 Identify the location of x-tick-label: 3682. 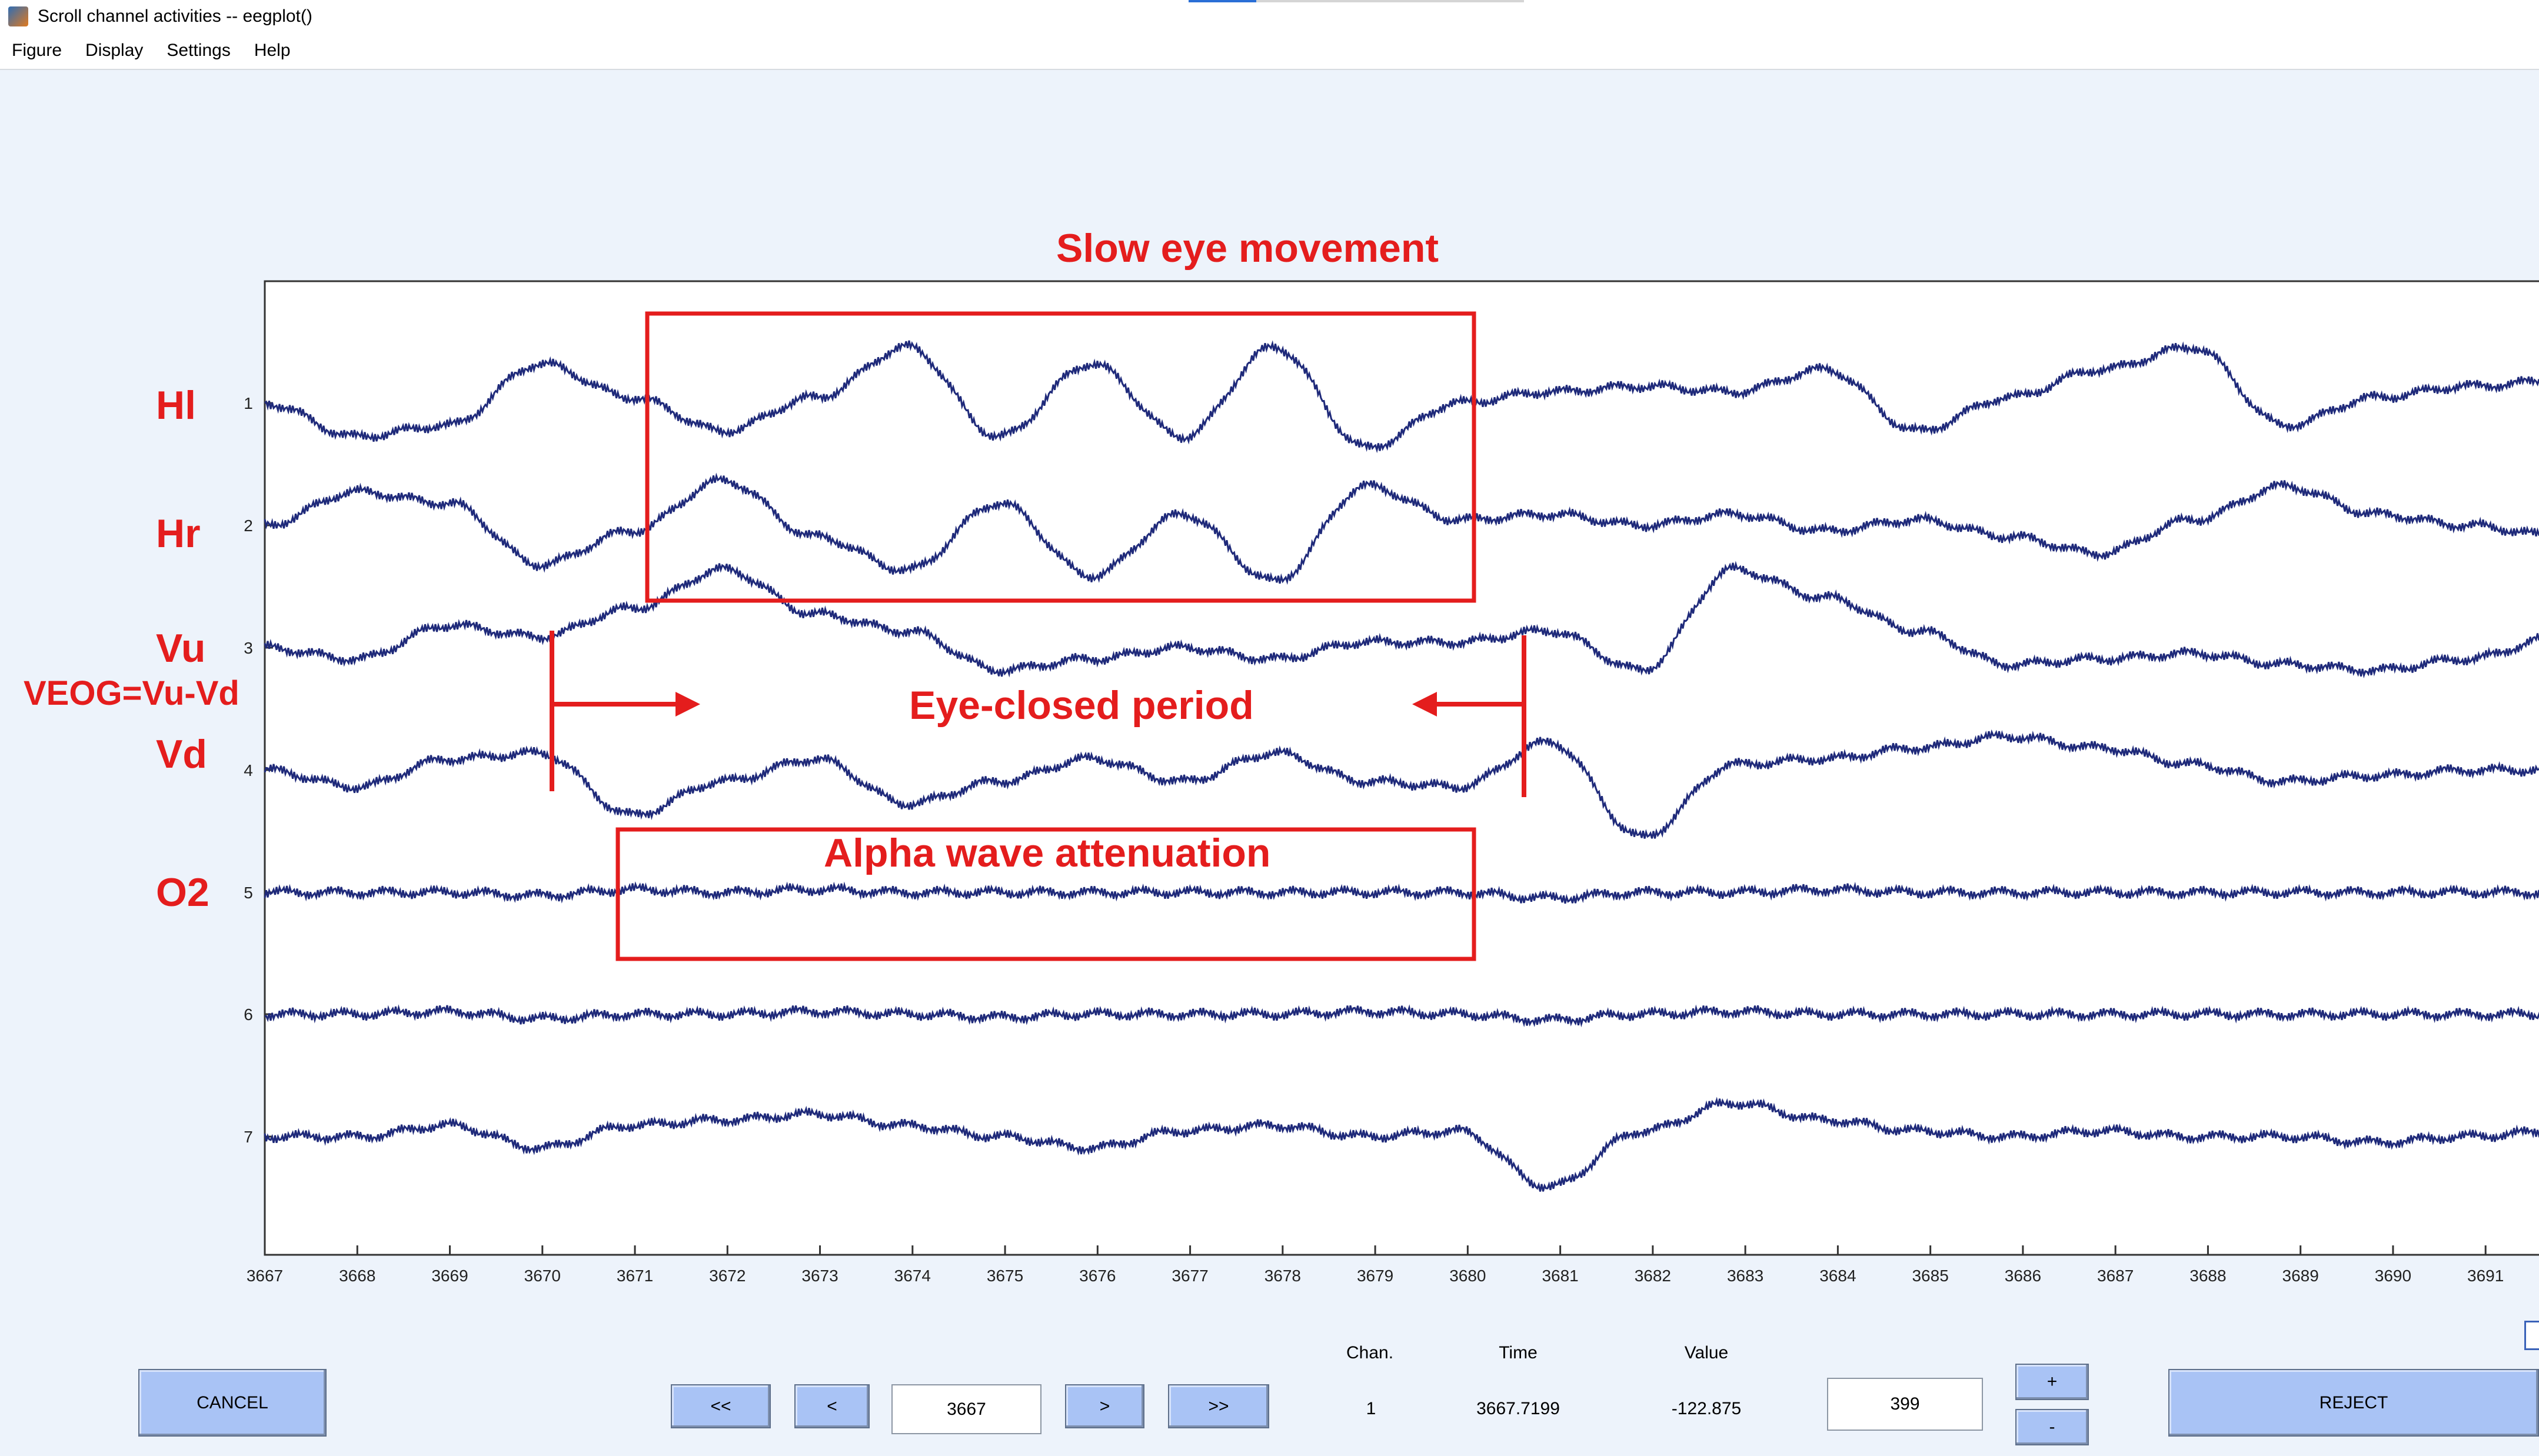
(1653, 1276).